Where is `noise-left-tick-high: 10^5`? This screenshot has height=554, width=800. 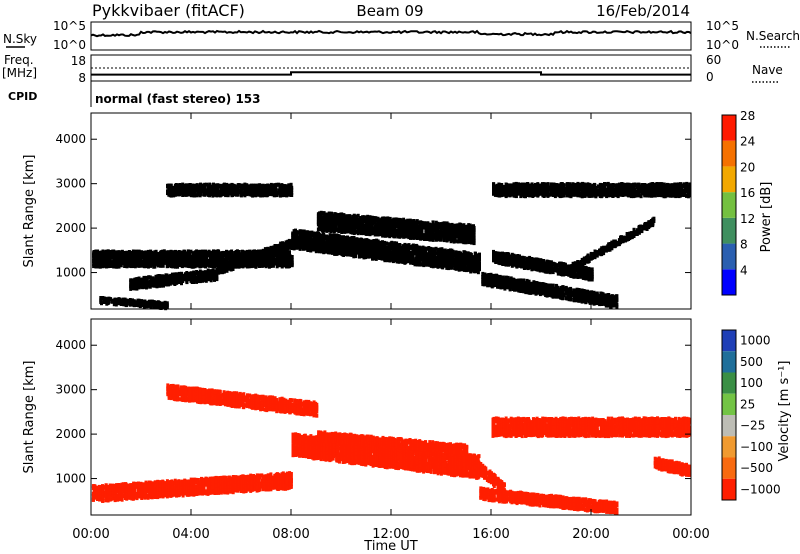 noise-left-tick-high: 10^5 is located at coordinates (69, 26).